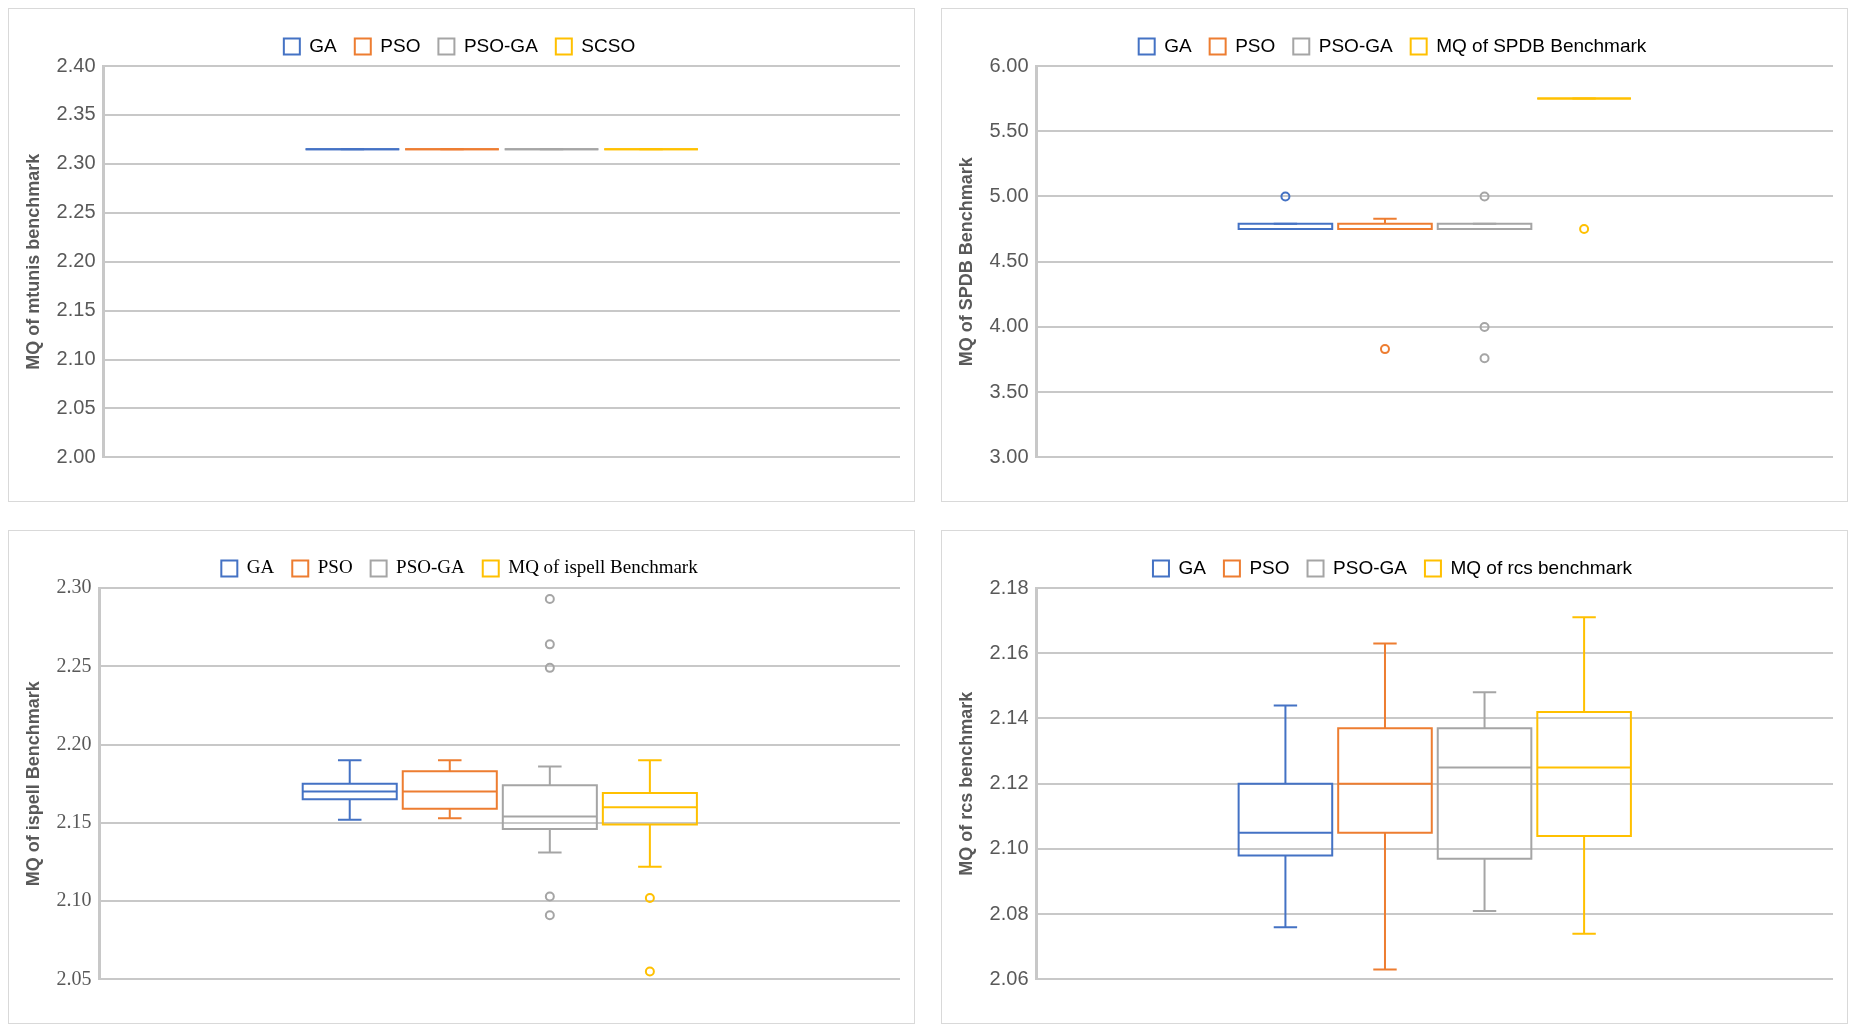  What do you see at coordinates (1009, 325) in the screenshot?
I see `y-tick-label: 4.00` at bounding box center [1009, 325].